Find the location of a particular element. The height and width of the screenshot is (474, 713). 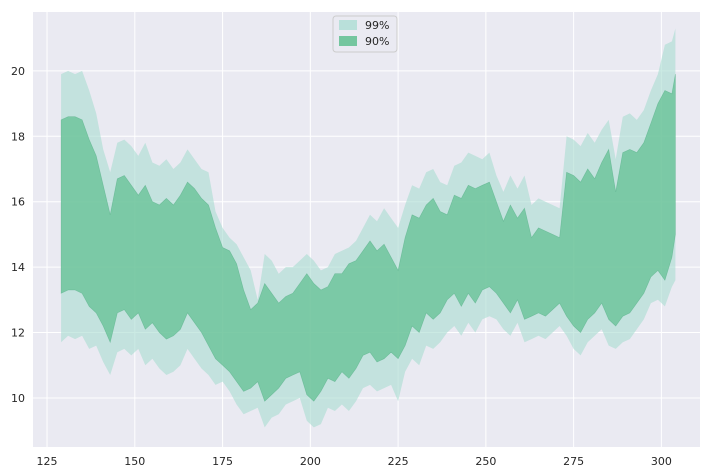

y-tick-label: 10 is located at coordinates (18, 398).